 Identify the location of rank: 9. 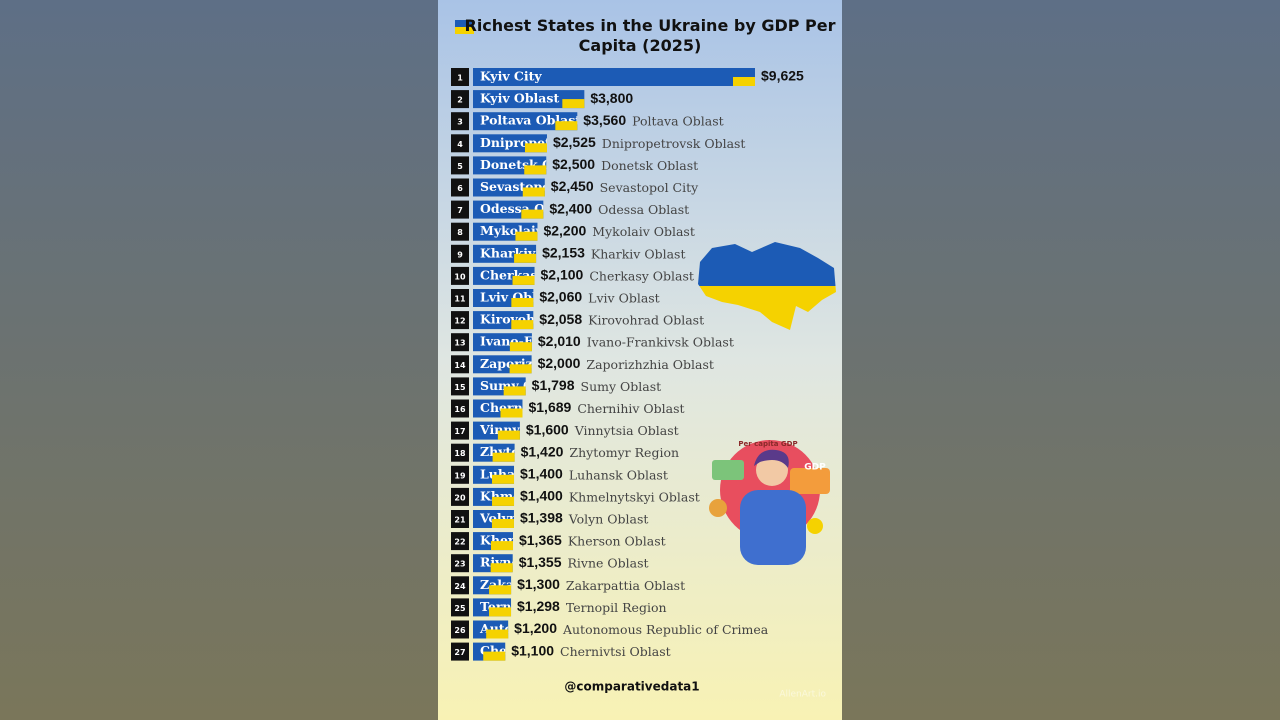
(460, 254).